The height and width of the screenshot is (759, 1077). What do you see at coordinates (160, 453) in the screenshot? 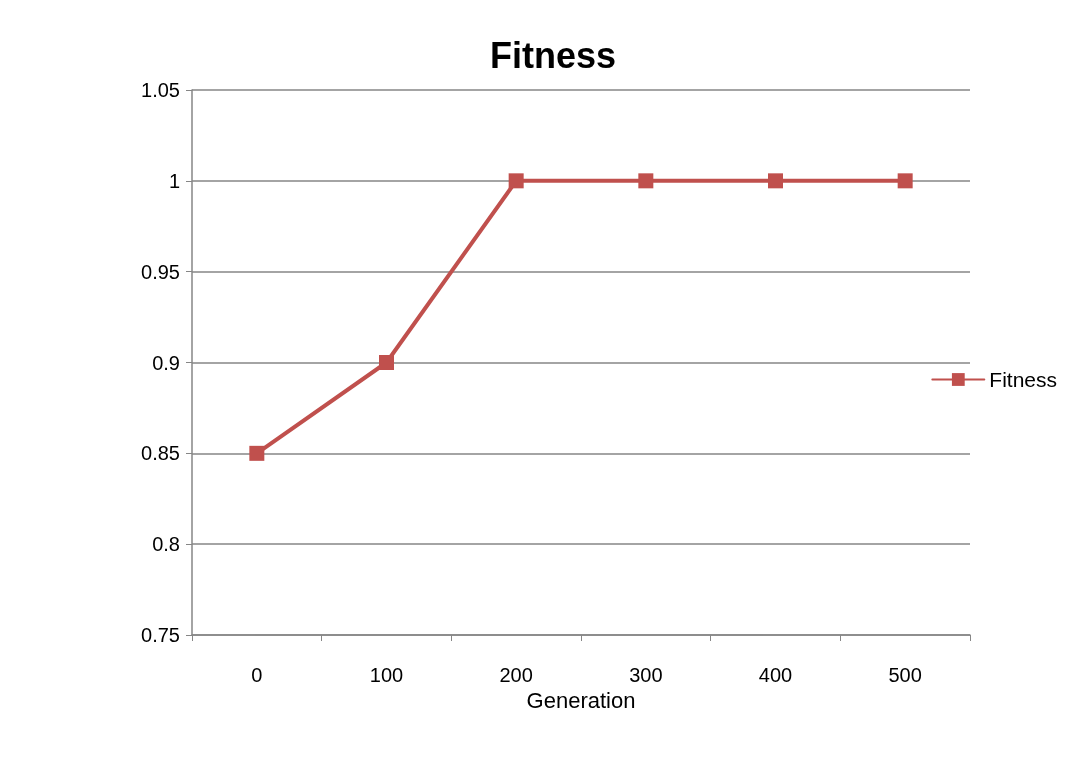
I see `y-tick-label: 0.85` at bounding box center [160, 453].